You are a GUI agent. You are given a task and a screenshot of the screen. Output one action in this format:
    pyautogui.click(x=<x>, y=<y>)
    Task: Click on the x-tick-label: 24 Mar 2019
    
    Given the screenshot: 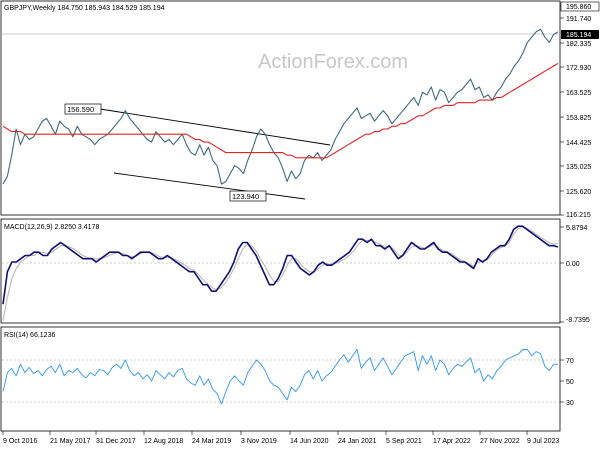 What is the action you would take?
    pyautogui.click(x=211, y=441)
    